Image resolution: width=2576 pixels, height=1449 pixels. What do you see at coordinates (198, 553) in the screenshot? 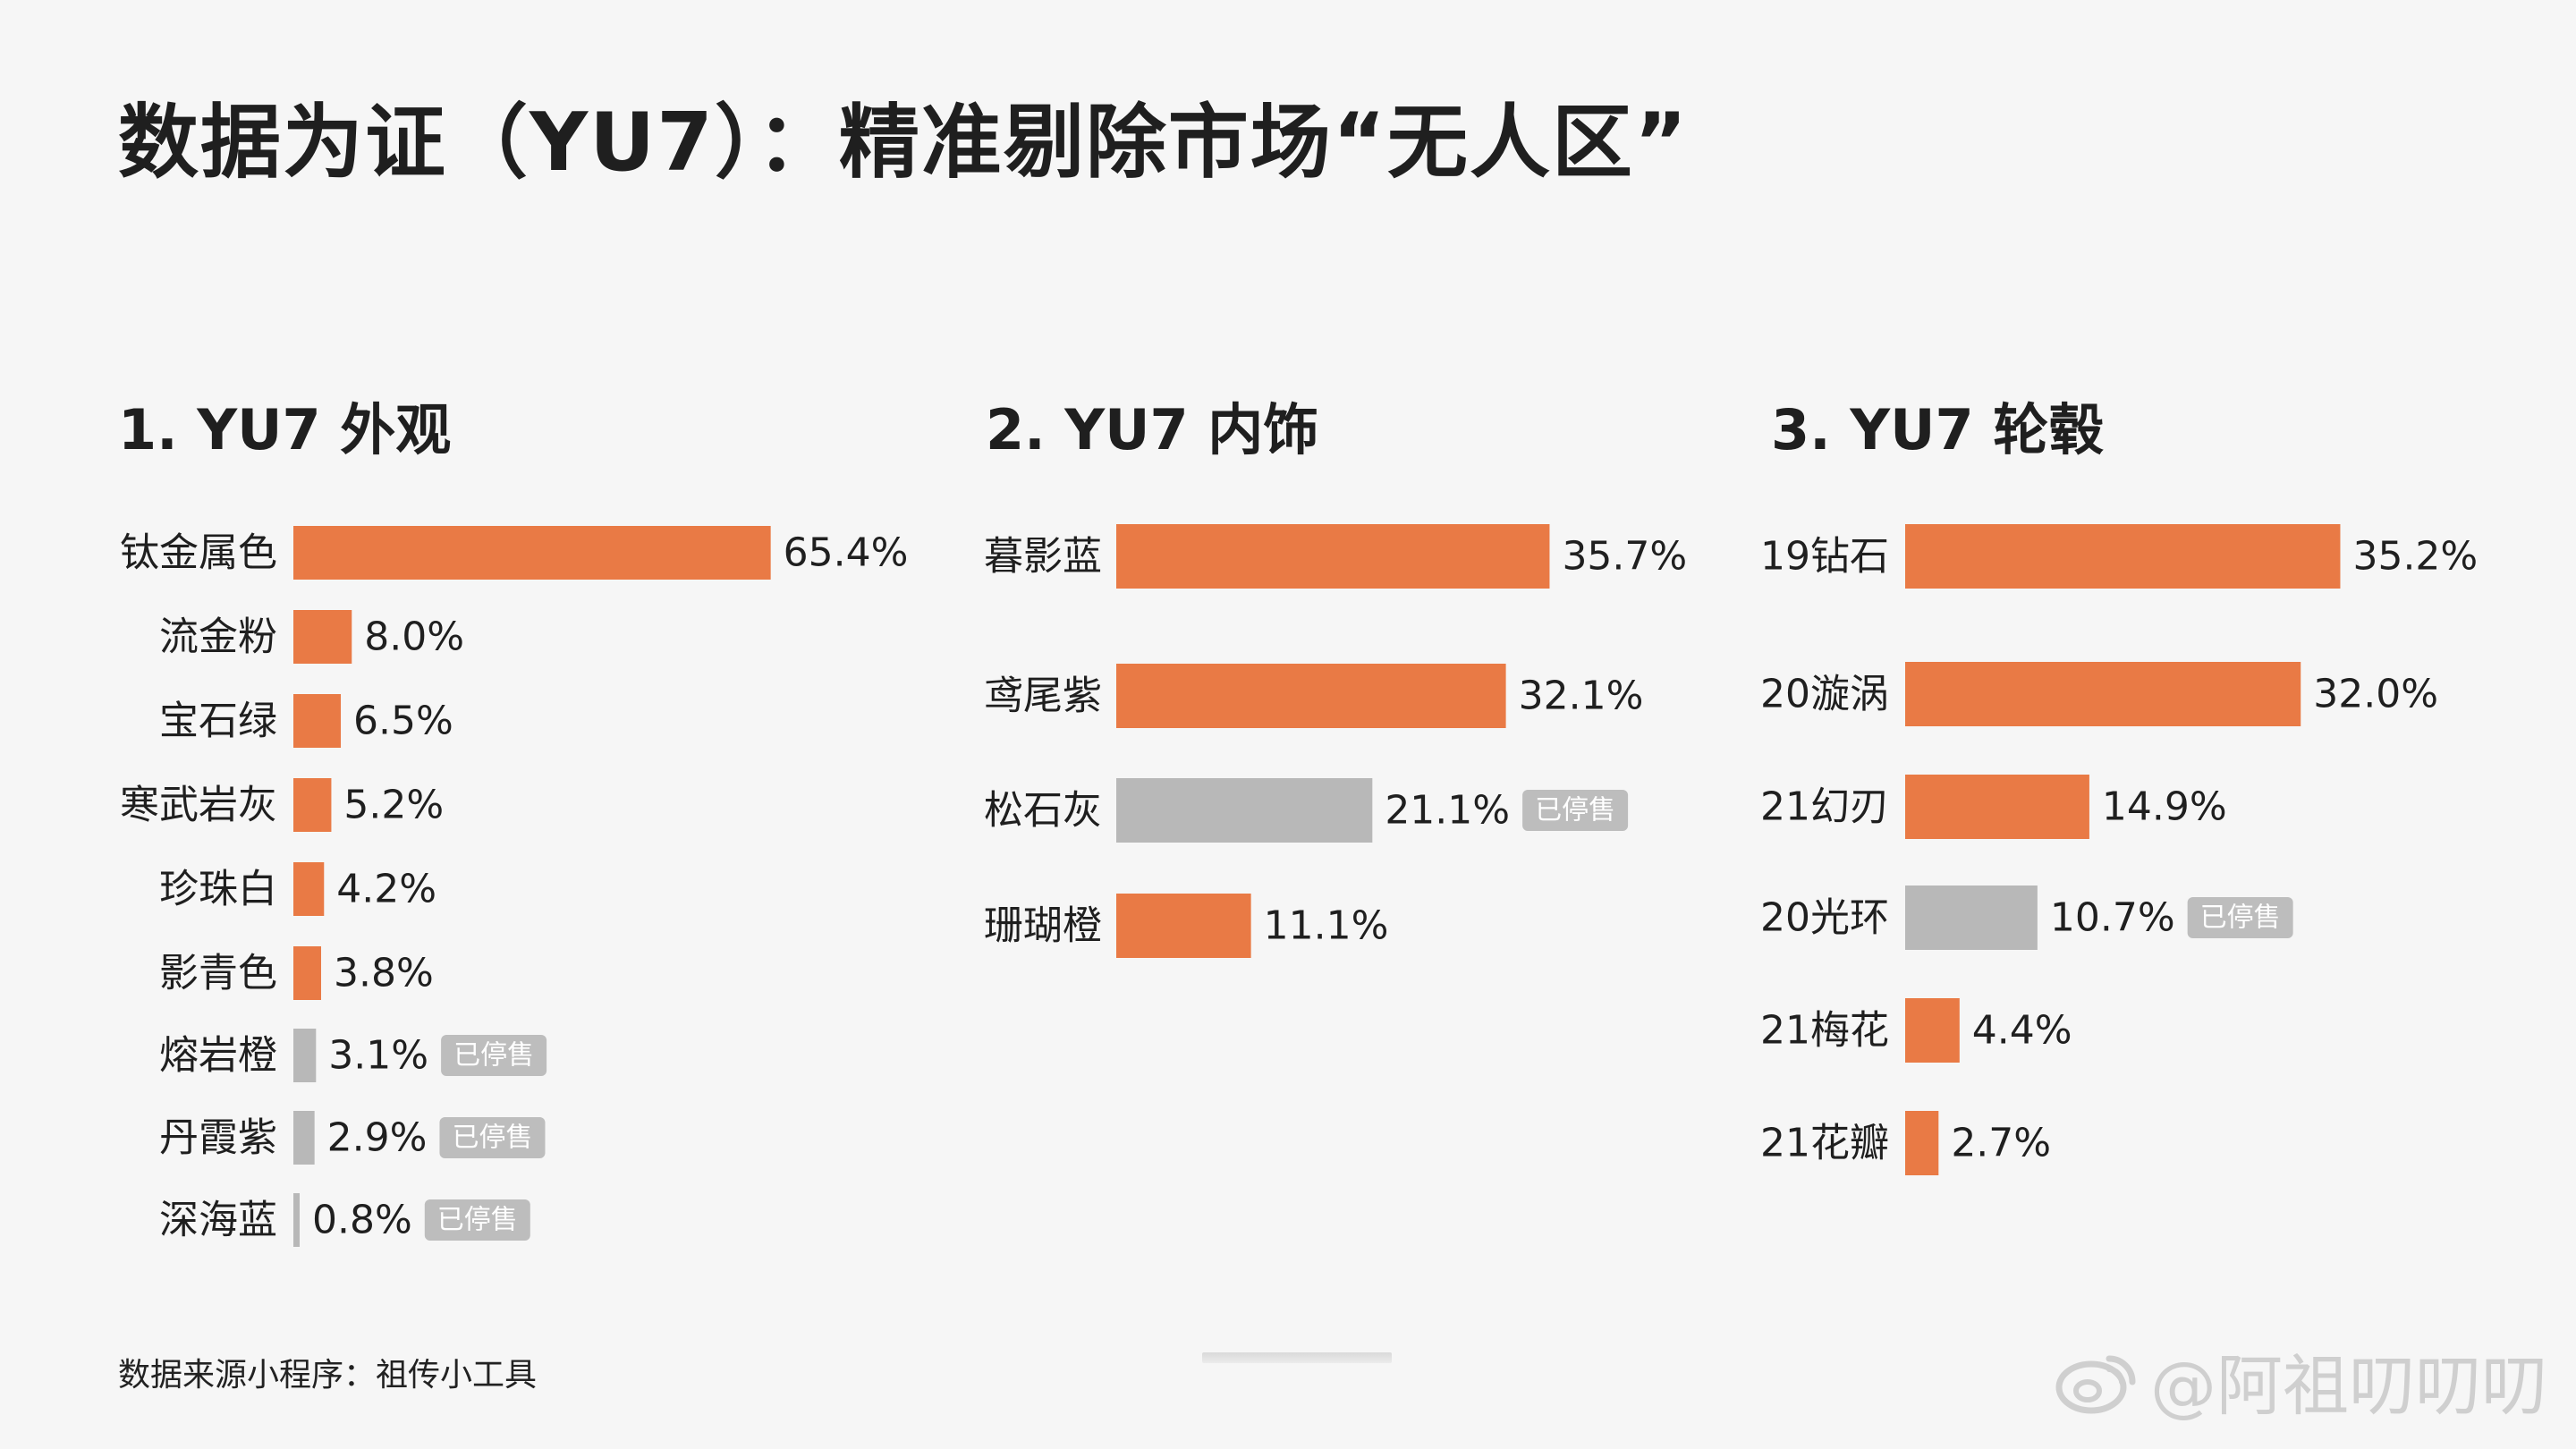
I see `exterior-category-label: 钛金属色` at bounding box center [198, 553].